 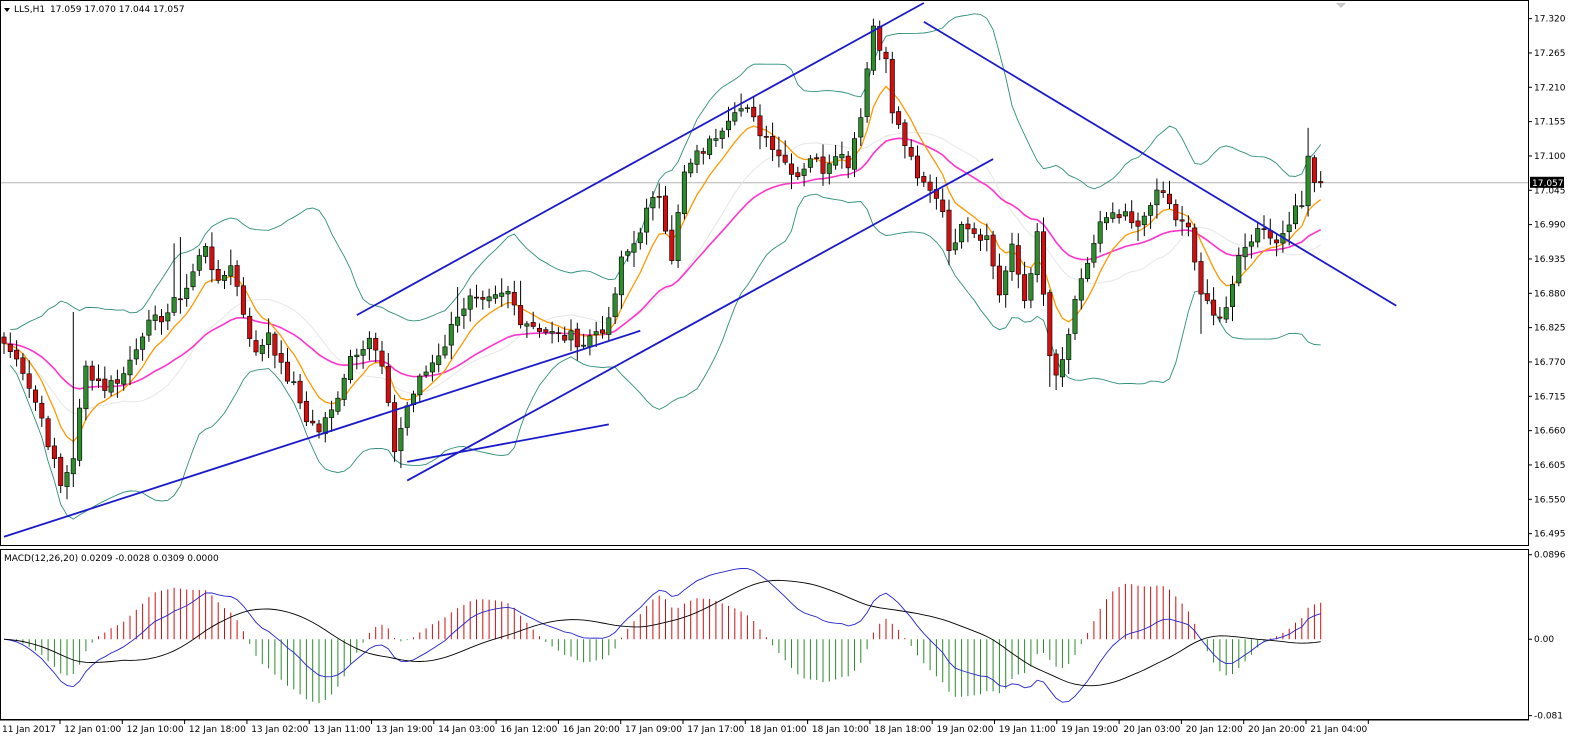 What do you see at coordinates (715, 730) in the screenshot?
I see `time-tick-label: 17 Jan 17:00` at bounding box center [715, 730].